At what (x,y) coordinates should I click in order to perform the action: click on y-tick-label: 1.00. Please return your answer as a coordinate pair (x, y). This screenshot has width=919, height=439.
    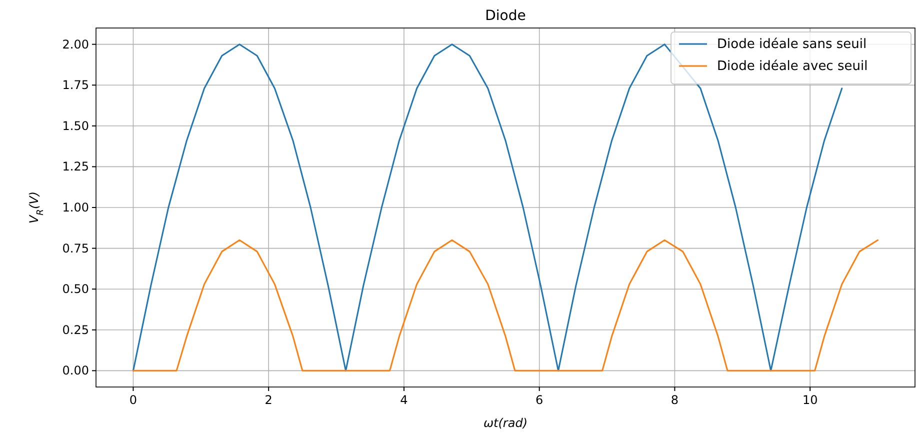
    Looking at the image, I should click on (75, 207).